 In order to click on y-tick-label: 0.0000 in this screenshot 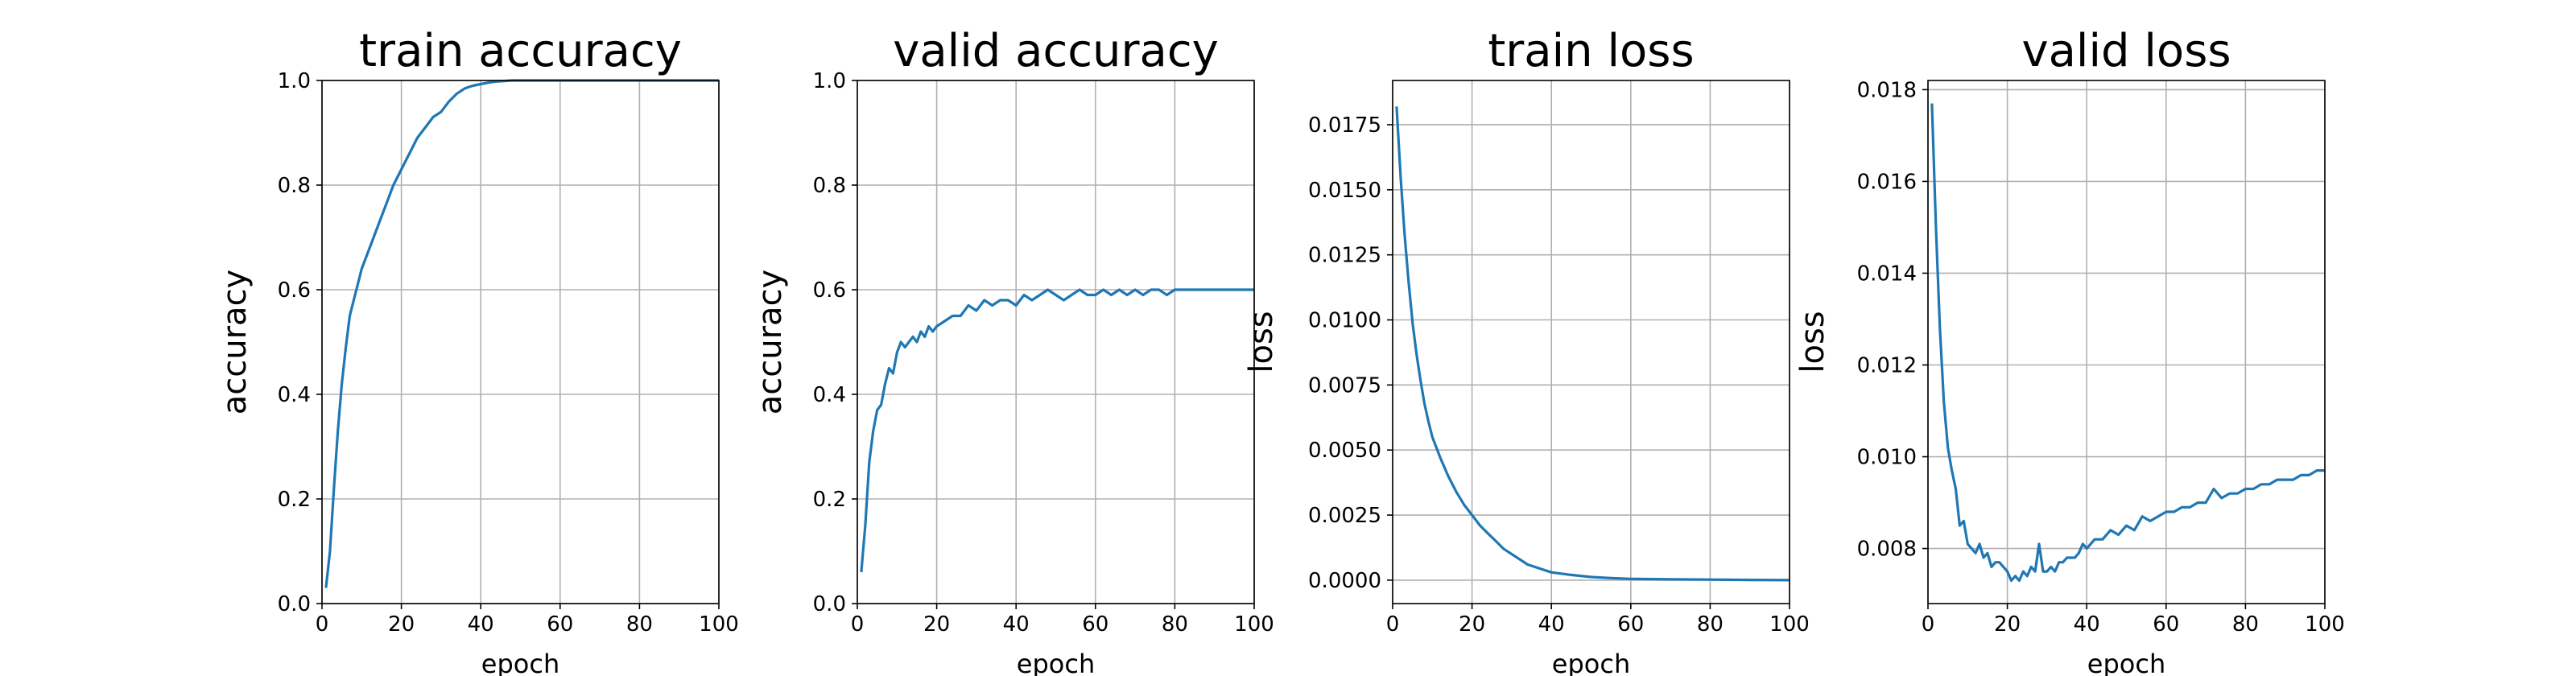, I will do `click(1344, 581)`.